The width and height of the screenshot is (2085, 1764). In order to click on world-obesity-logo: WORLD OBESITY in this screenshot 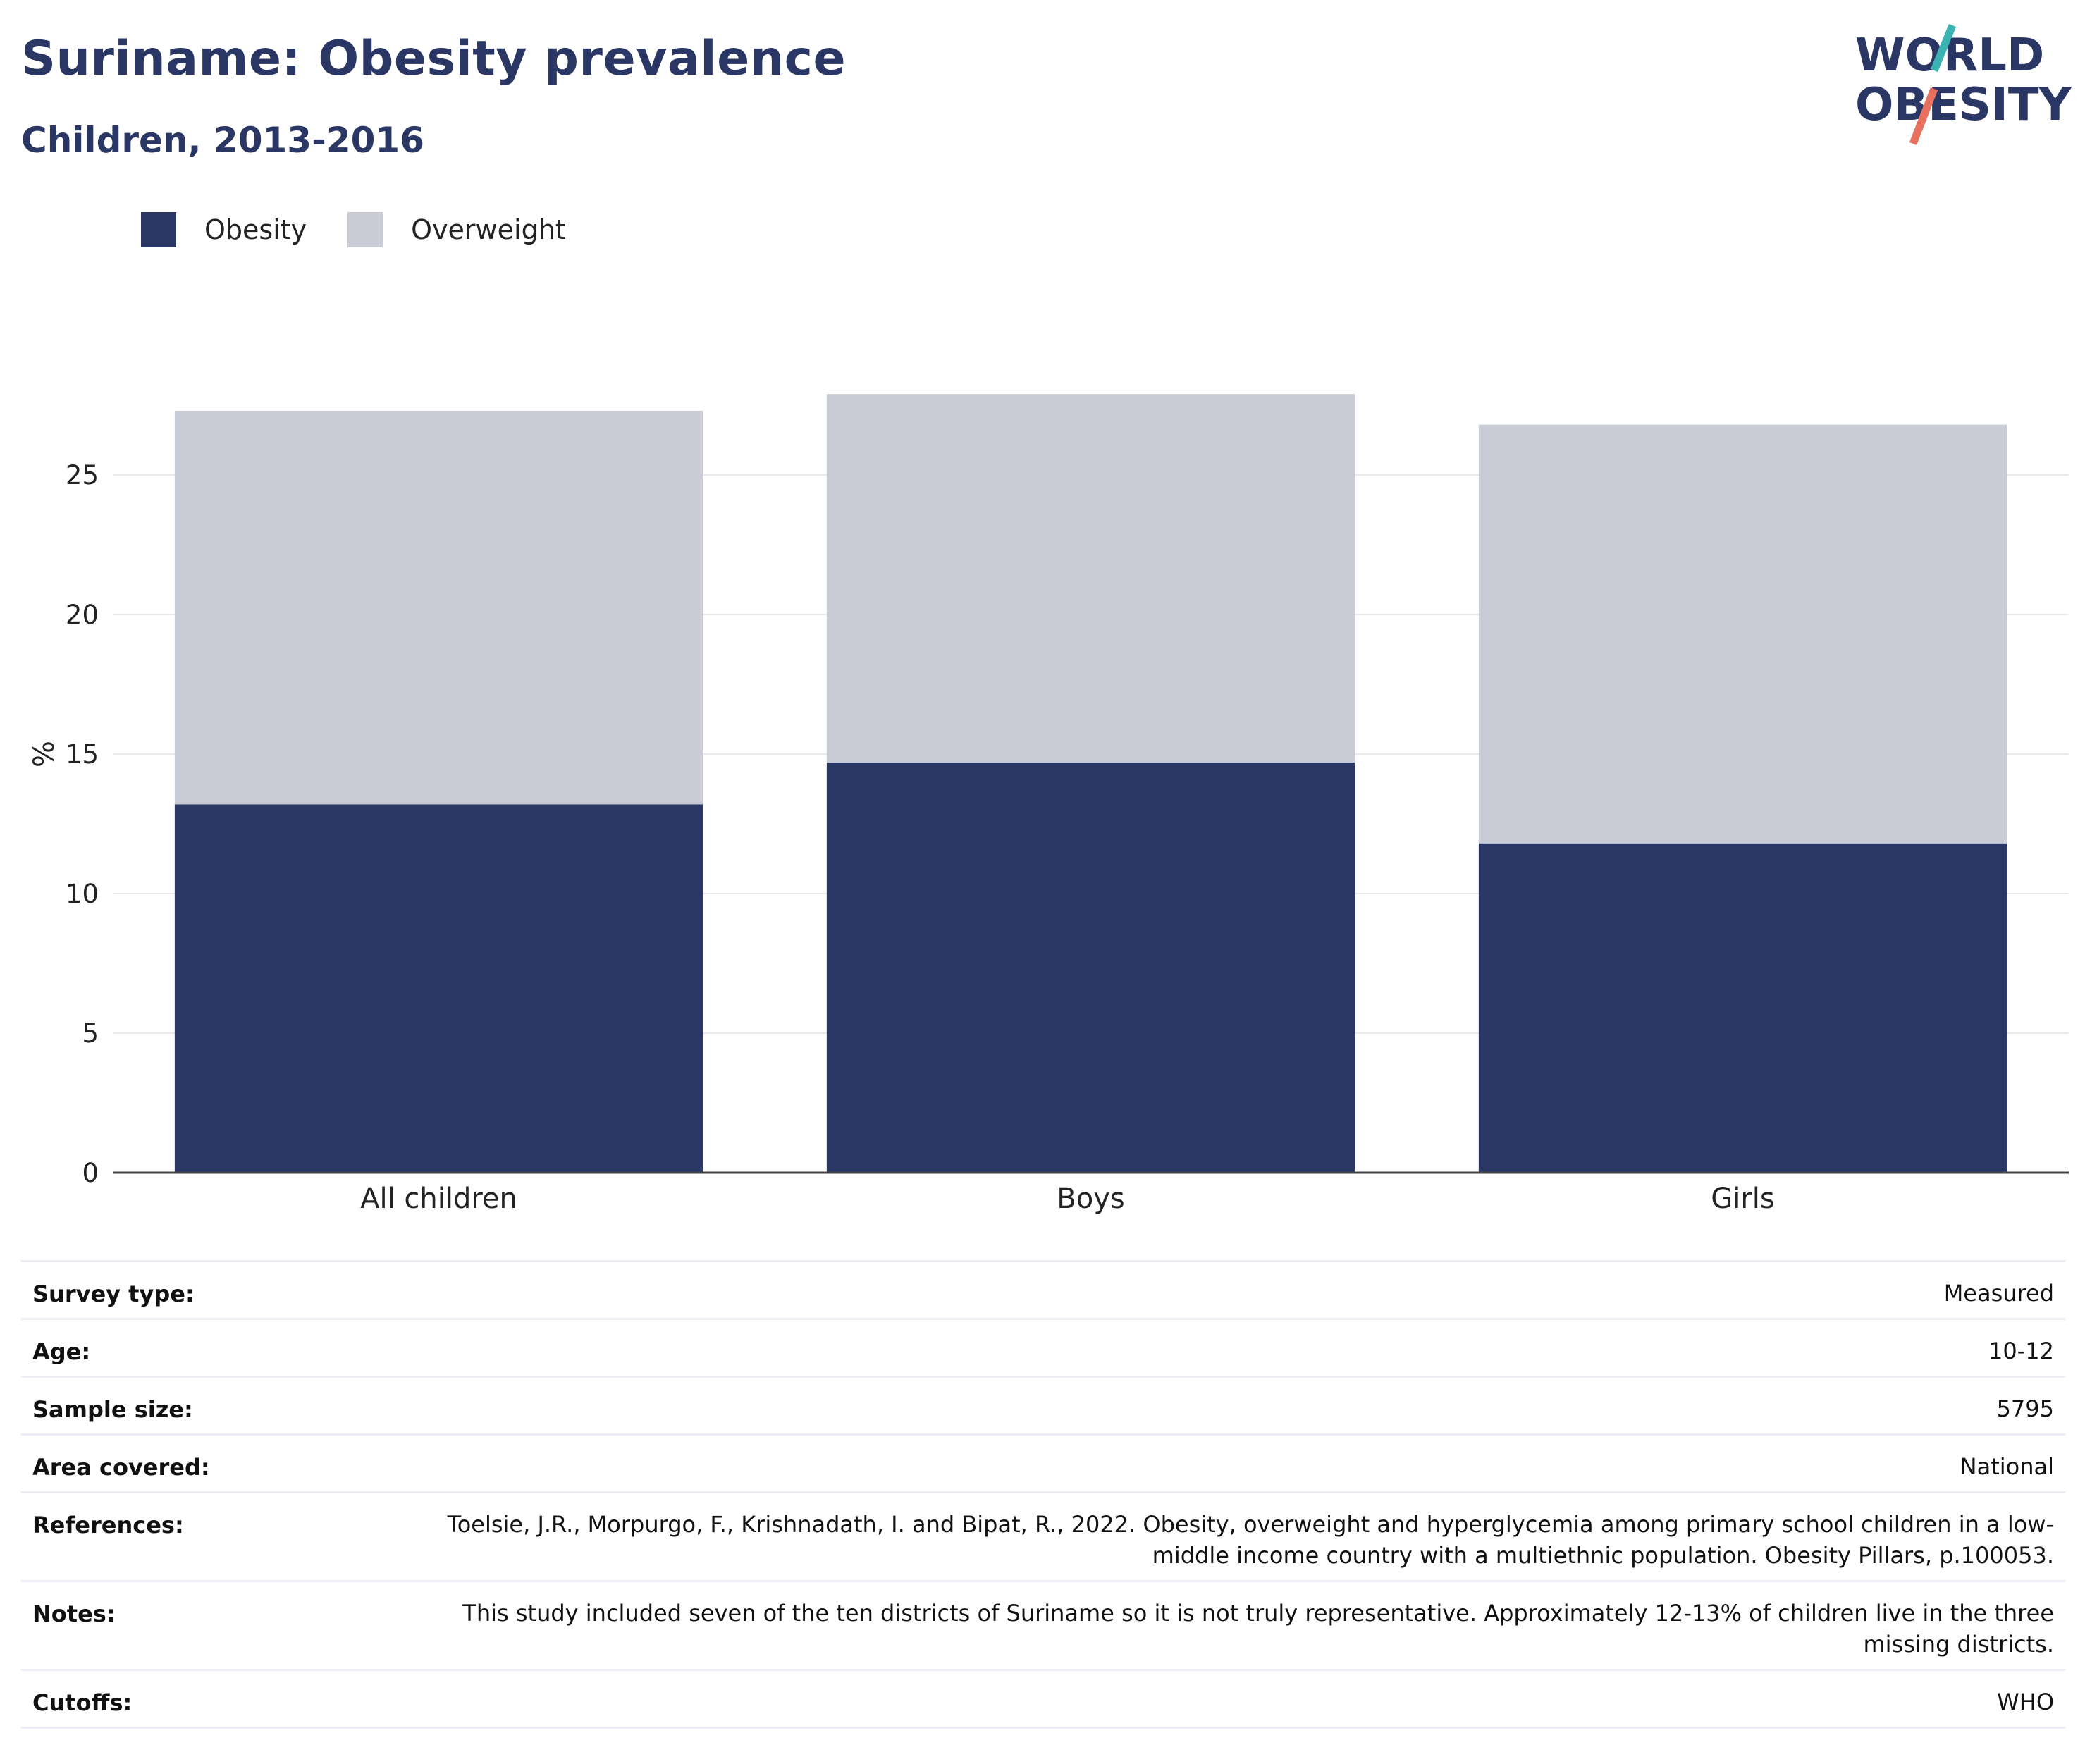, I will do `click(1963, 84)`.